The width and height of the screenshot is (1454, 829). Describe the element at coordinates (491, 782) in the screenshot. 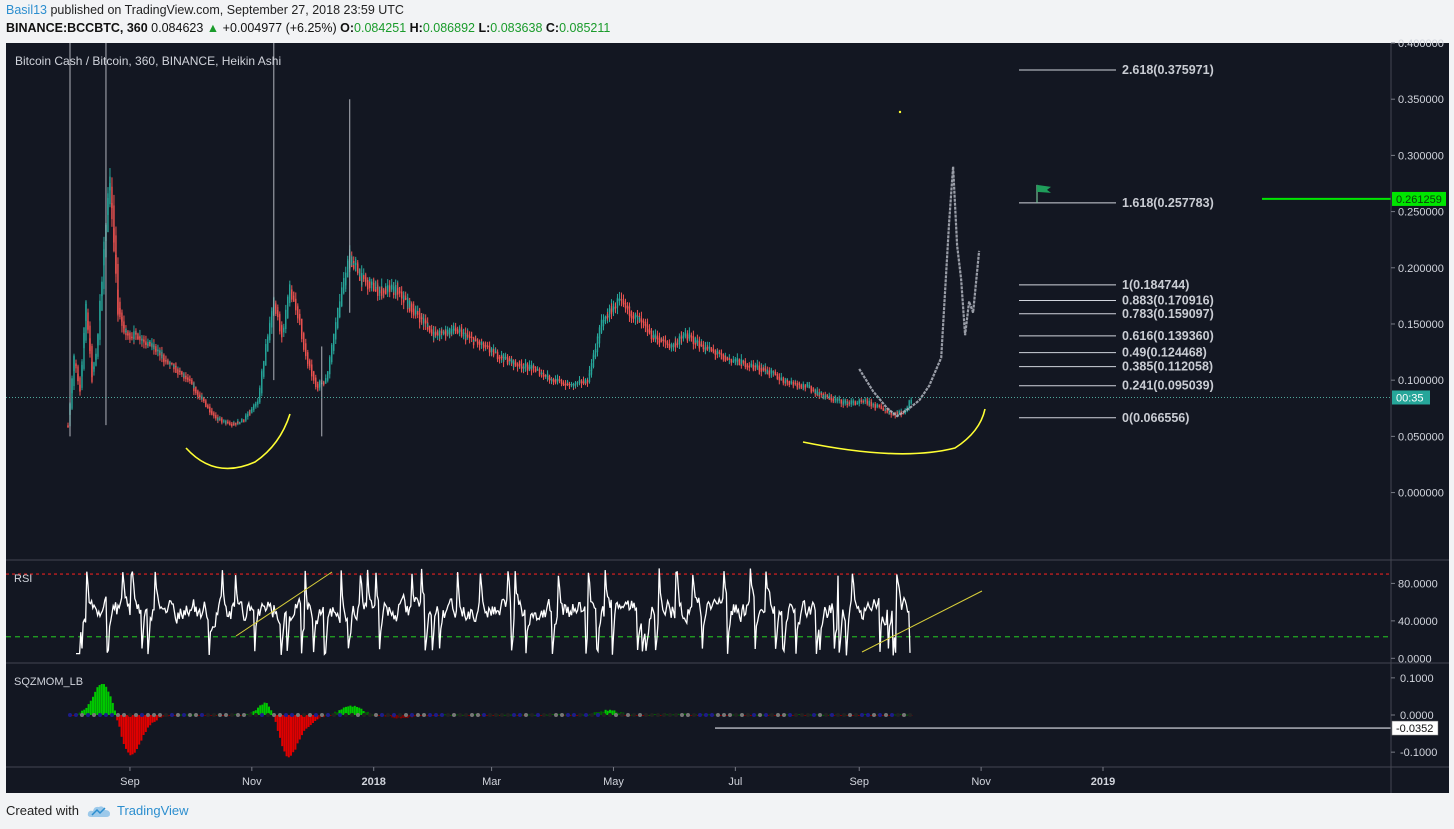

I see `x-tick-label: Mar` at that location.